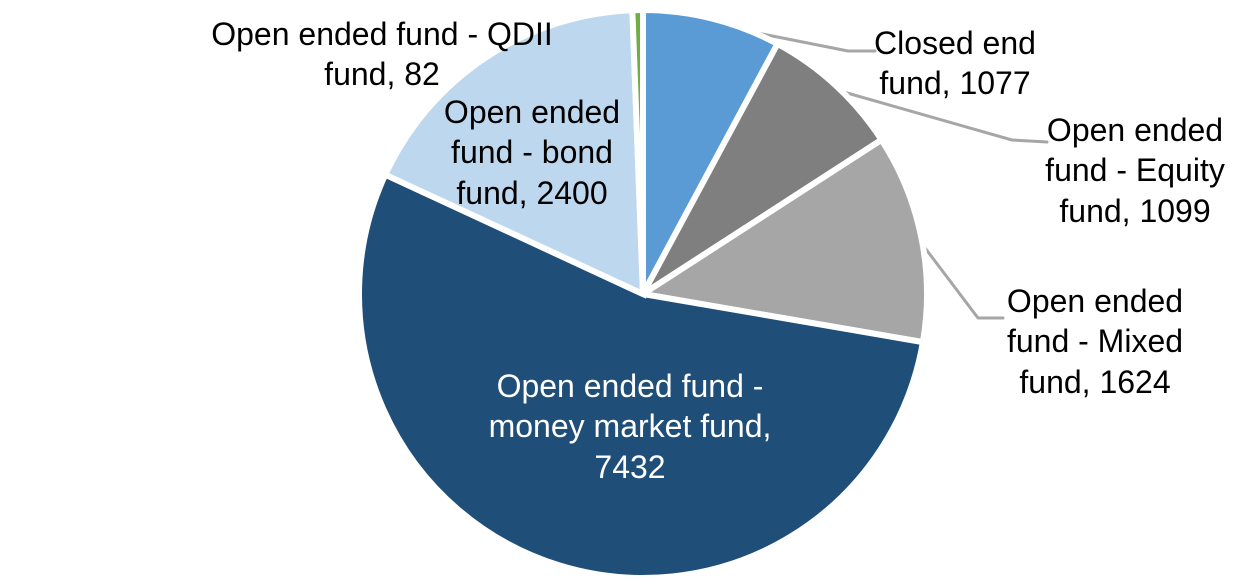  I want to click on leader-line-mixed, so click(959, 277).